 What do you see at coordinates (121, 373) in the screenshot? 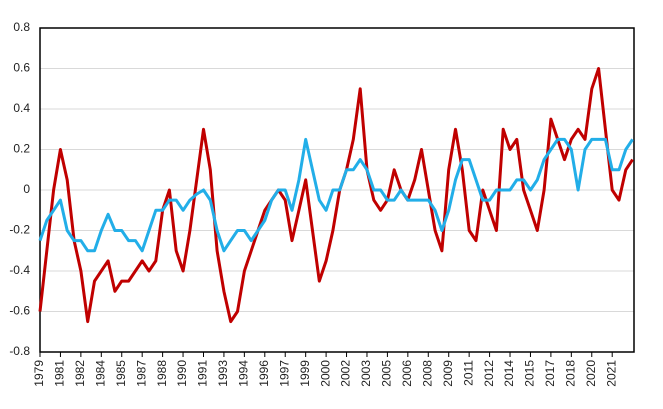
I see `x-tick-label: 1985` at bounding box center [121, 373].